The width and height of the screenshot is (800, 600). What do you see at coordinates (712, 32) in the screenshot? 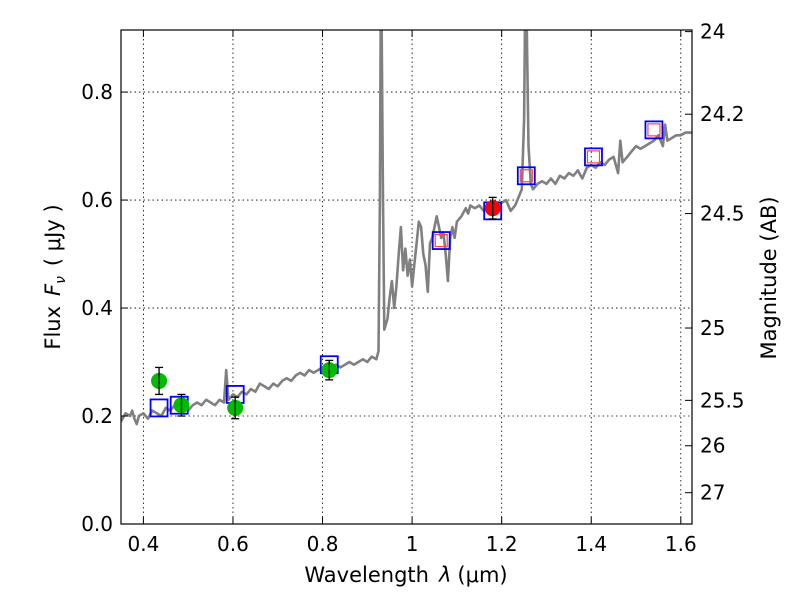
I see `y2-tick-label: 24` at bounding box center [712, 32].